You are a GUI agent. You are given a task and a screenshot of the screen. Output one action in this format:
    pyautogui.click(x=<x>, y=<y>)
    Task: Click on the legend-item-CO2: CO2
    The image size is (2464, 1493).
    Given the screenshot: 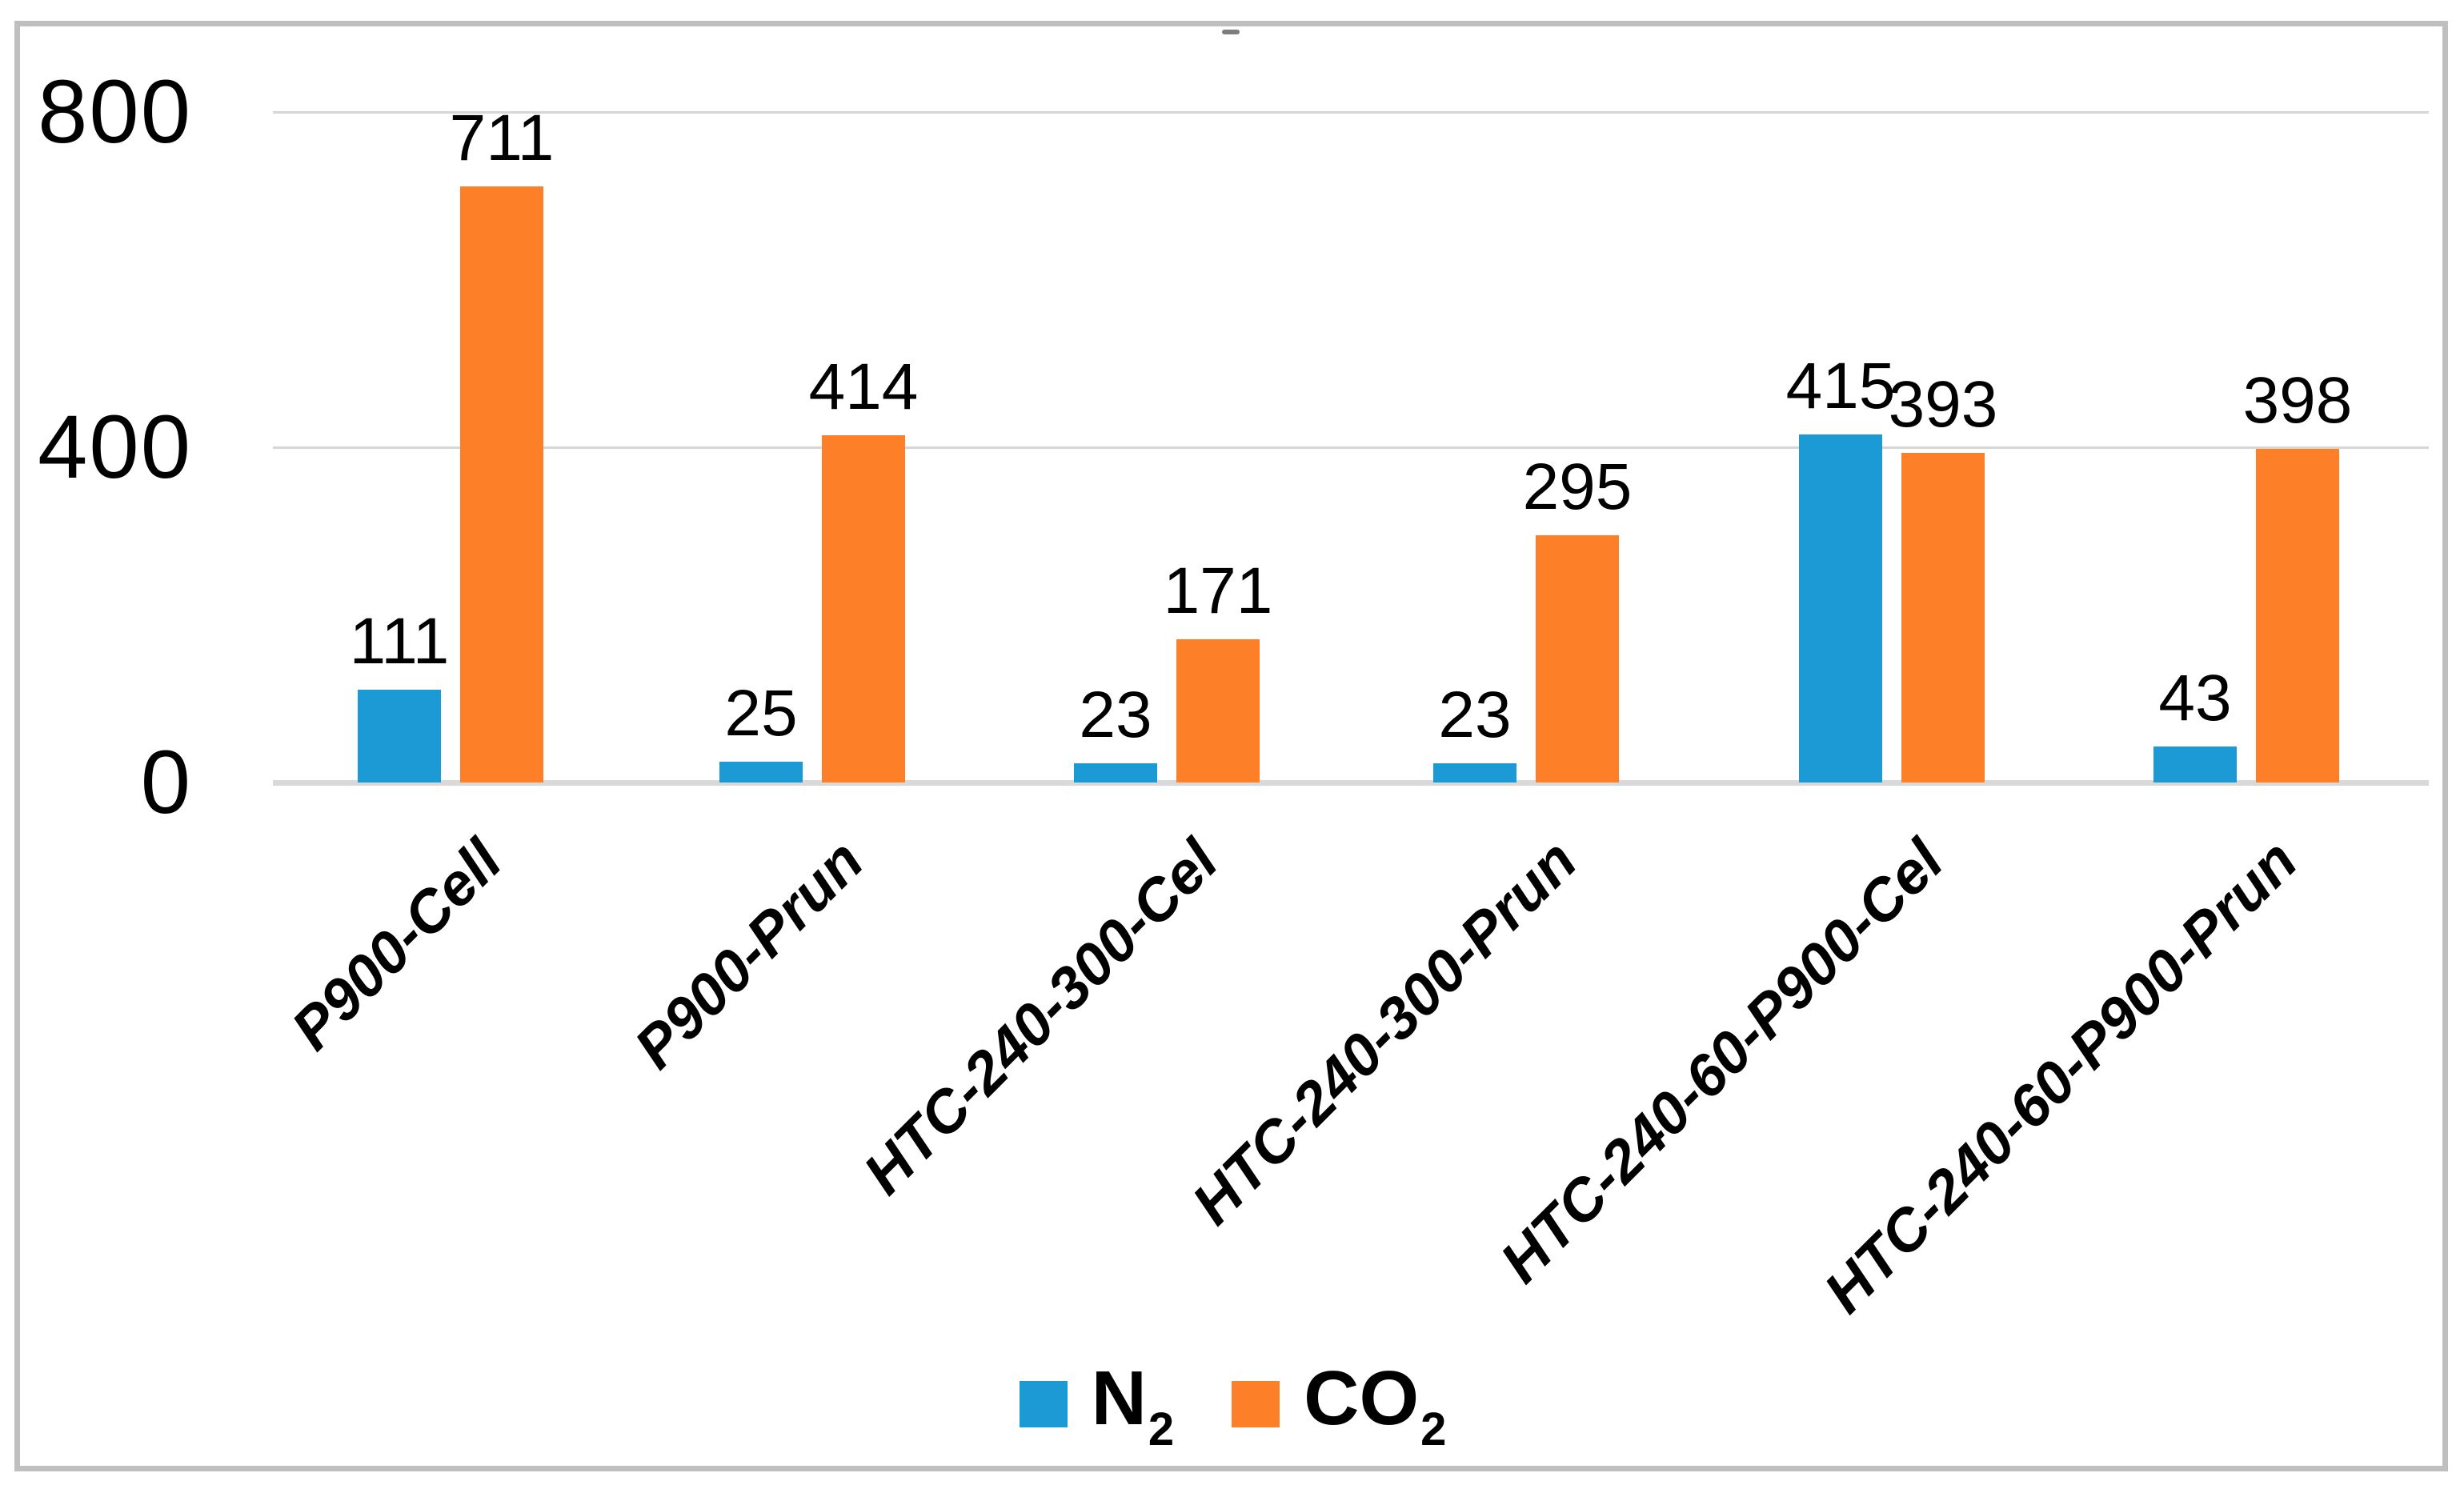 What is the action you would take?
    pyautogui.click(x=1339, y=1408)
    